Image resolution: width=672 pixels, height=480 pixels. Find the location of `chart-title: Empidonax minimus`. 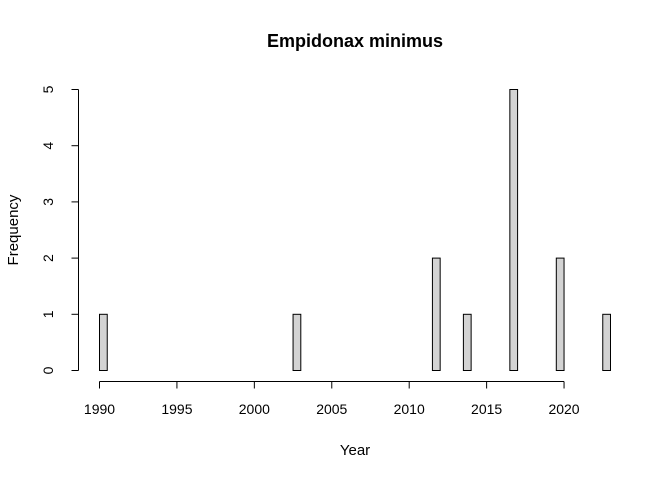

chart-title: Empidonax minimus is located at coordinates (355, 41).